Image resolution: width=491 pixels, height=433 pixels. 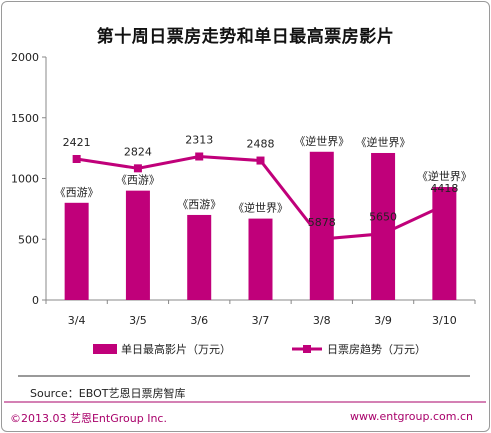 What do you see at coordinates (383, 217) in the screenshot?
I see `trend-value-label: 5650` at bounding box center [383, 217].